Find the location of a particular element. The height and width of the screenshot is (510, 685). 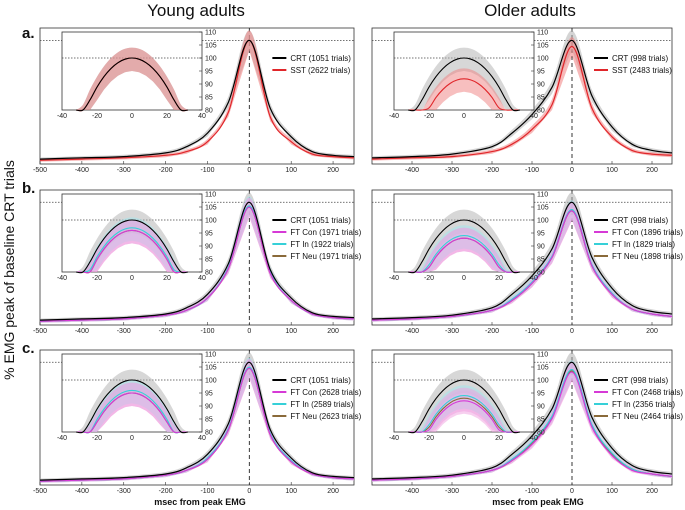

inset-series-line-sst is located at coordinates (464, 94).